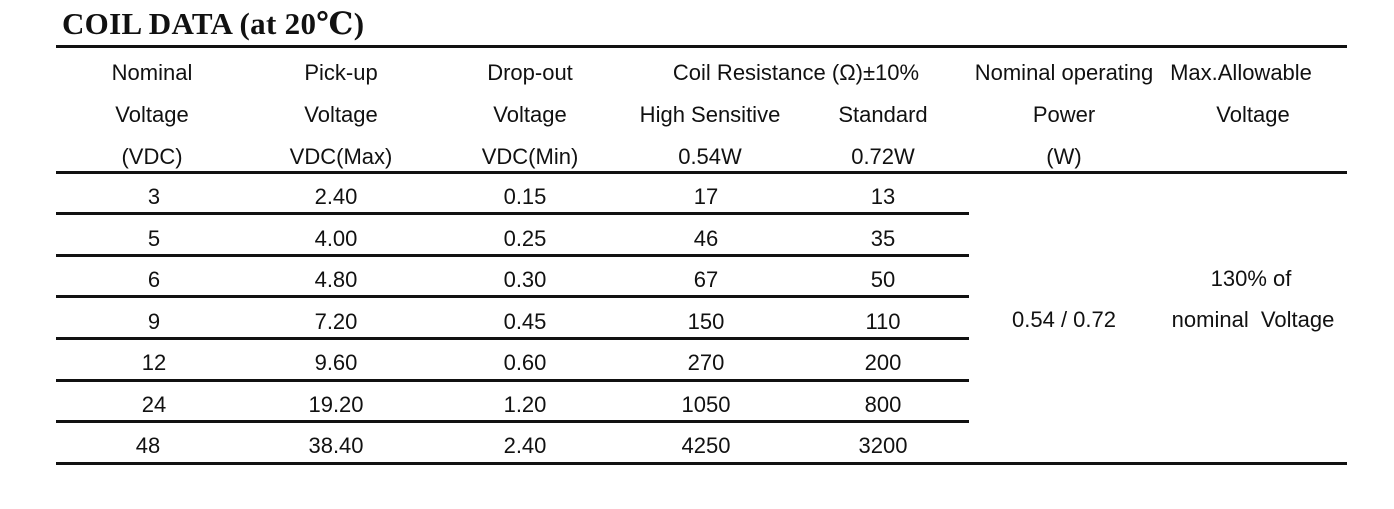  What do you see at coordinates (525, 279) in the screenshot?
I see `cell-dropout: 0.30` at bounding box center [525, 279].